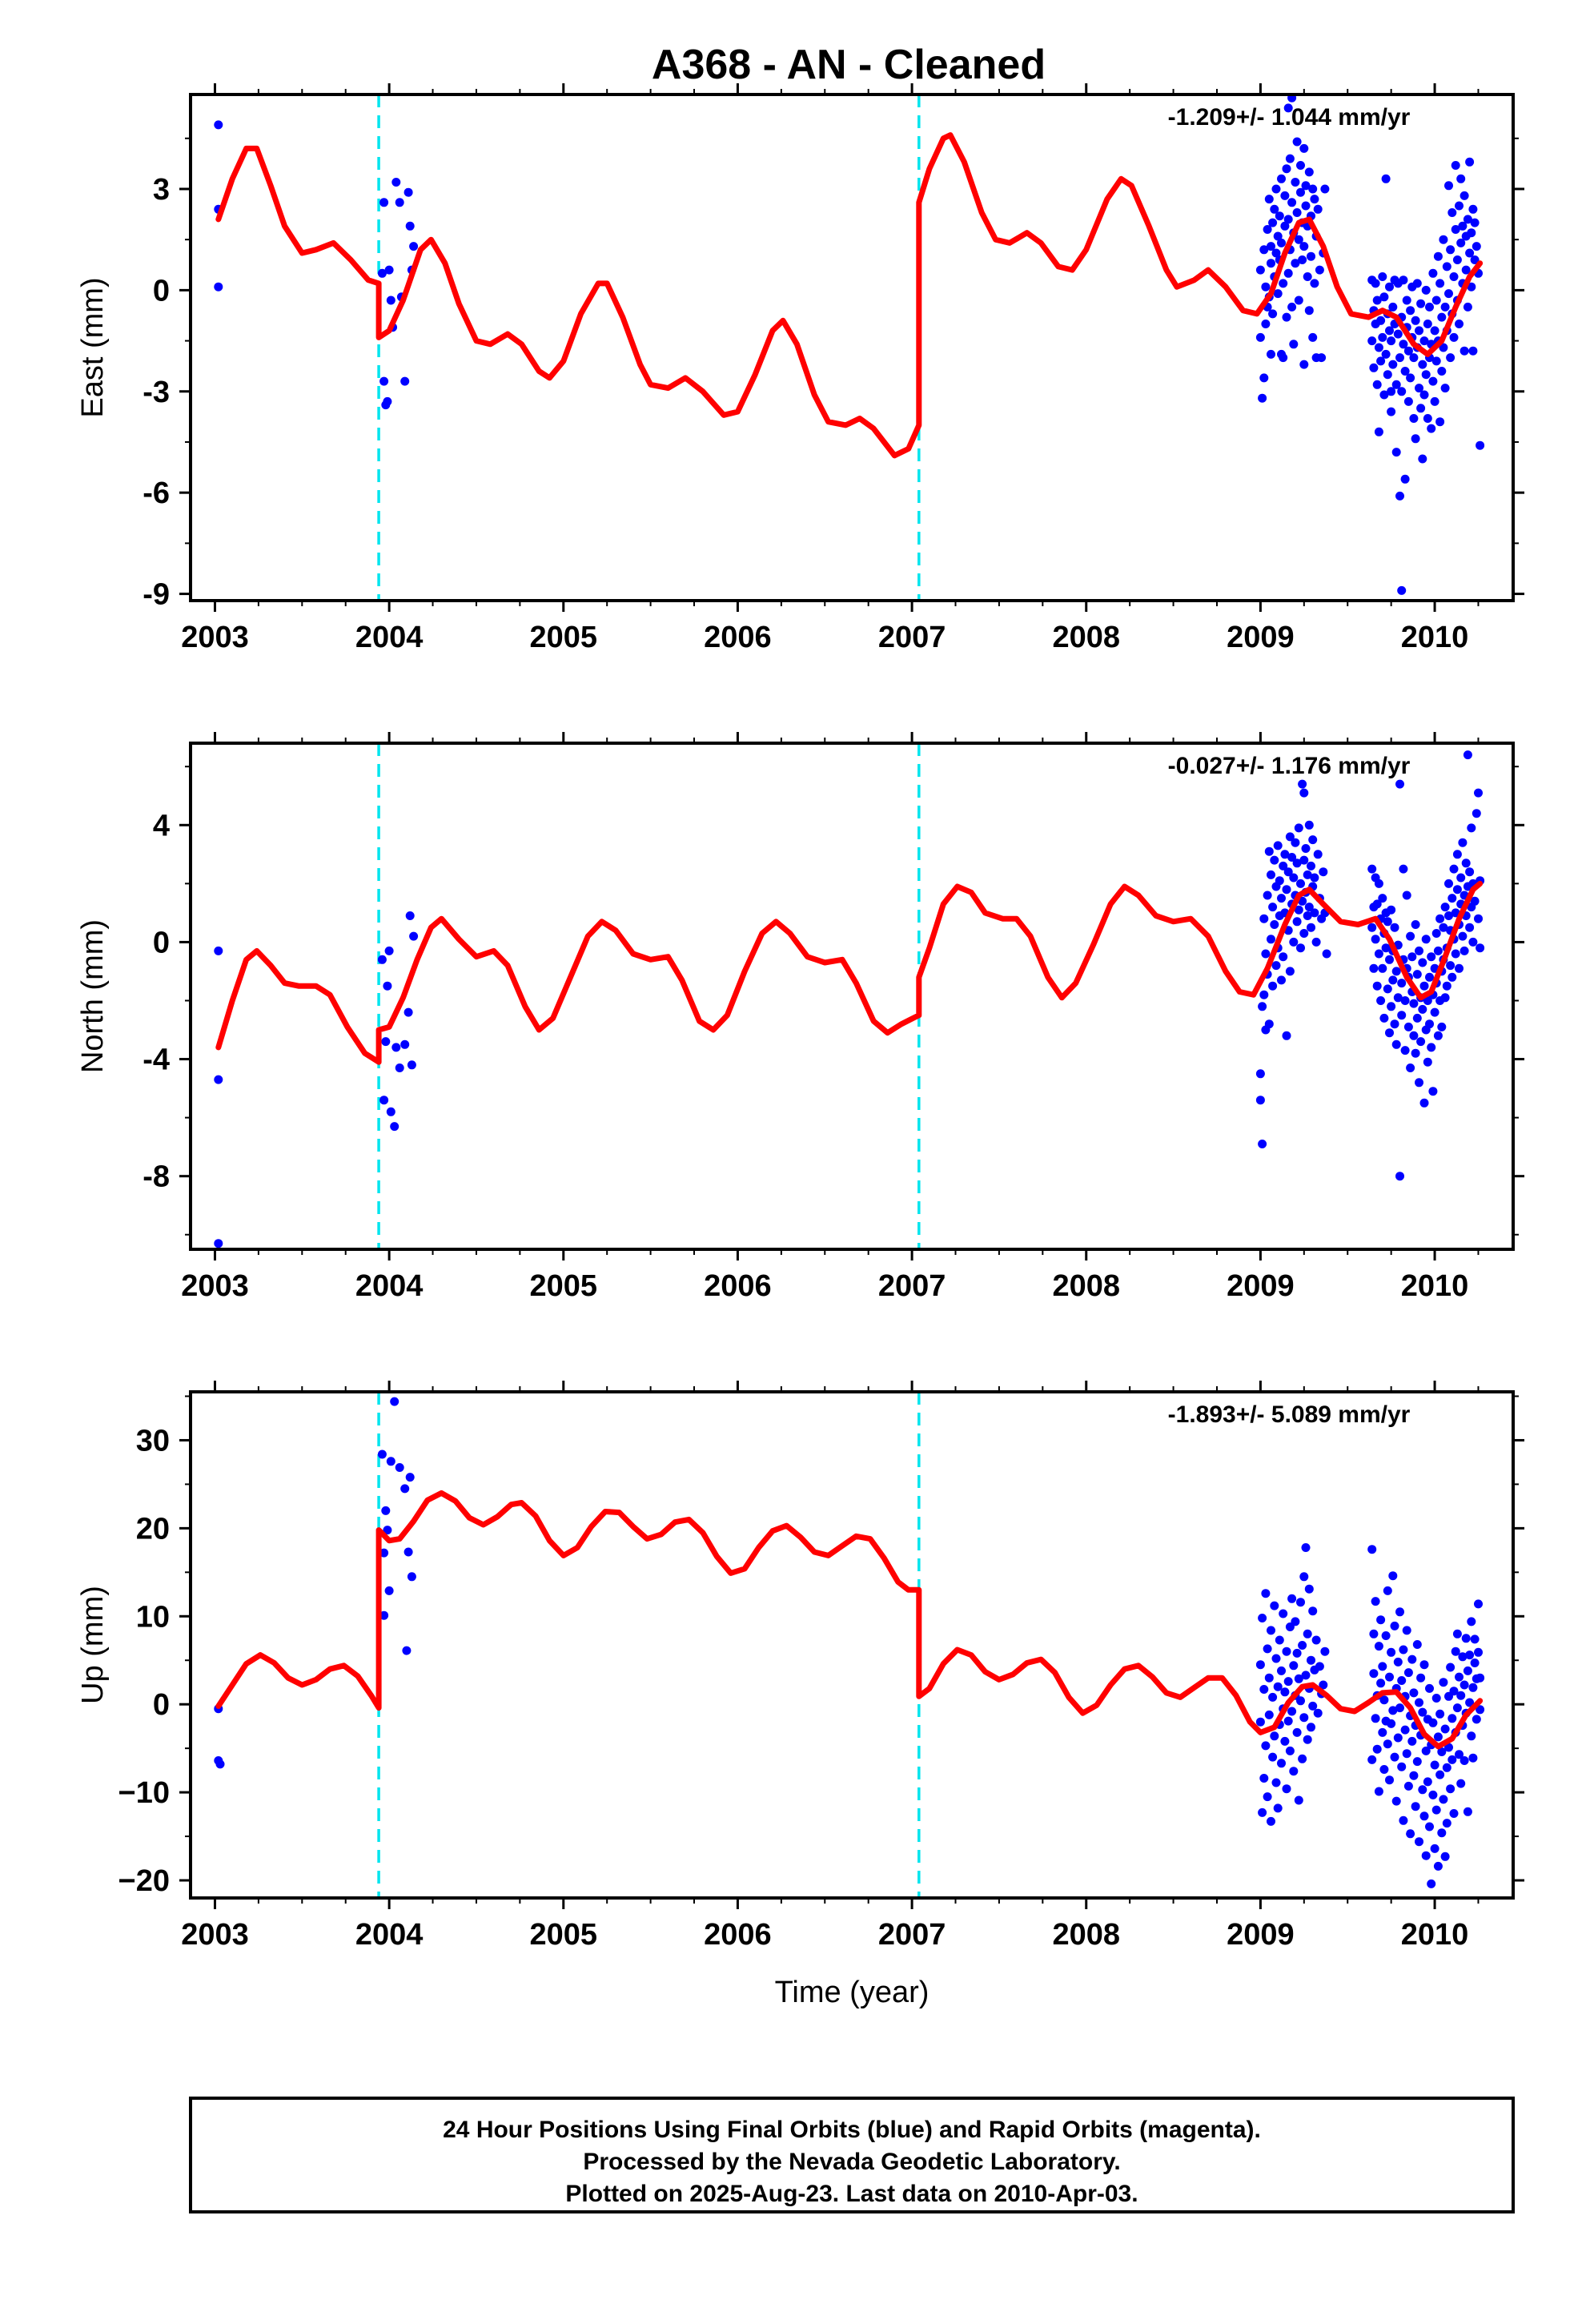  I want to click on up-x-tick-label: 2007, so click(912, 1935).